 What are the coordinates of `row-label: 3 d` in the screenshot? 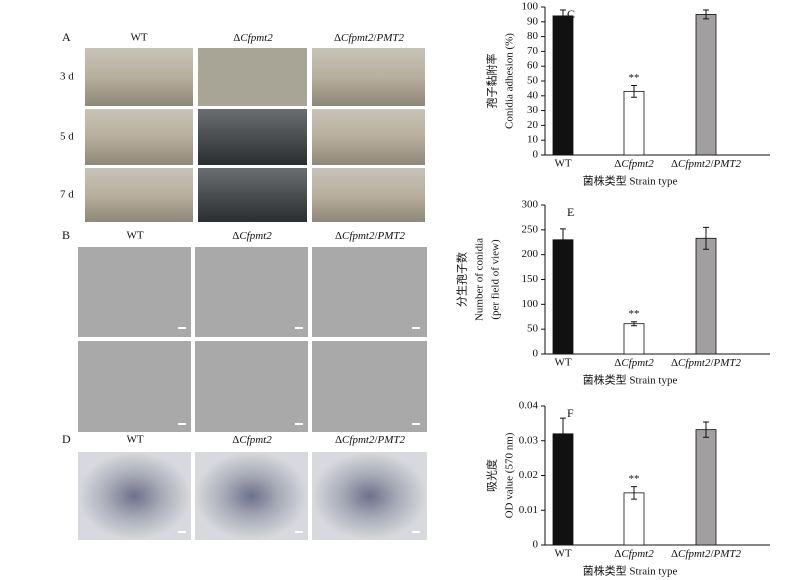 It's located at (67, 77).